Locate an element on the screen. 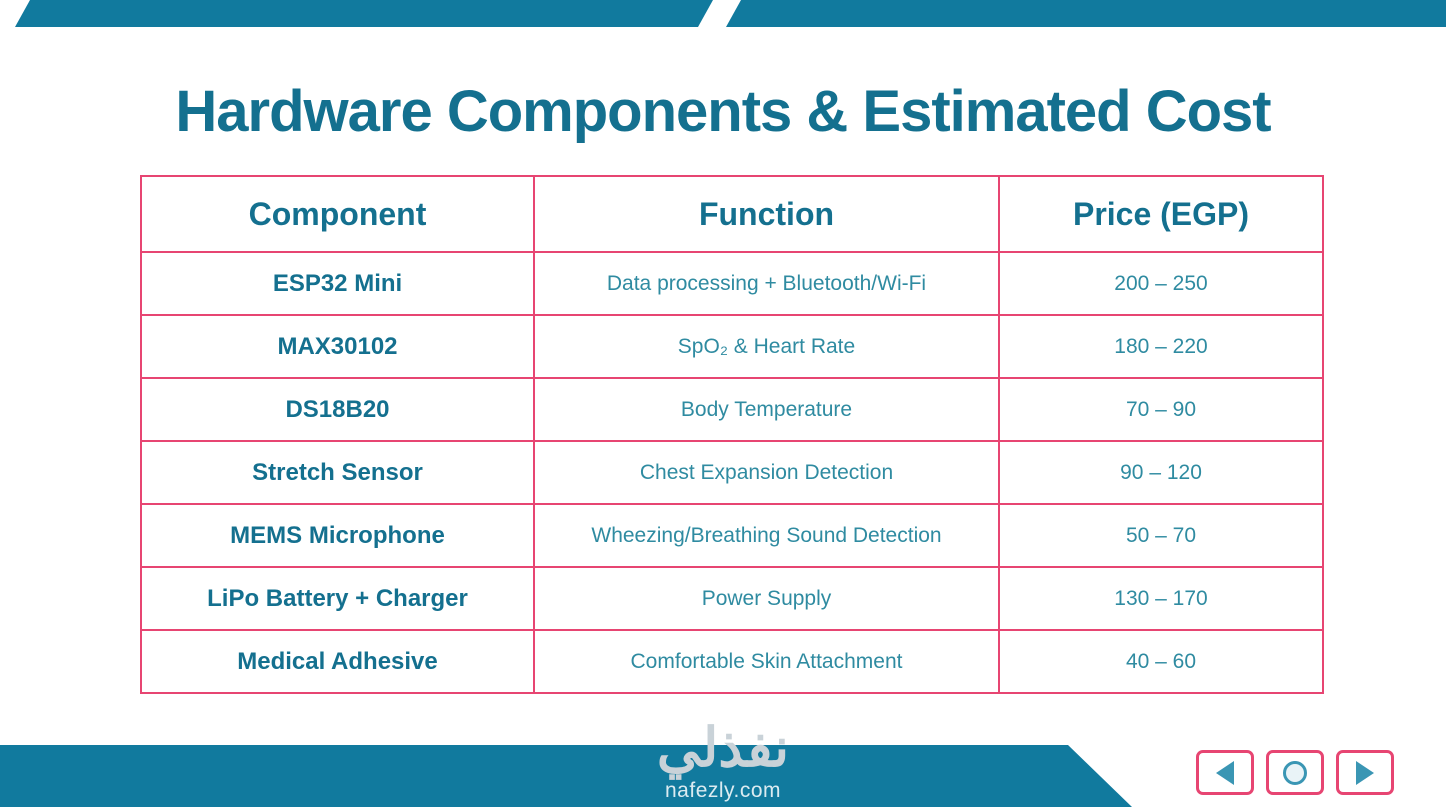 This screenshot has width=1446, height=807. component-price-cell: 70 – 90 is located at coordinates (1161, 409).